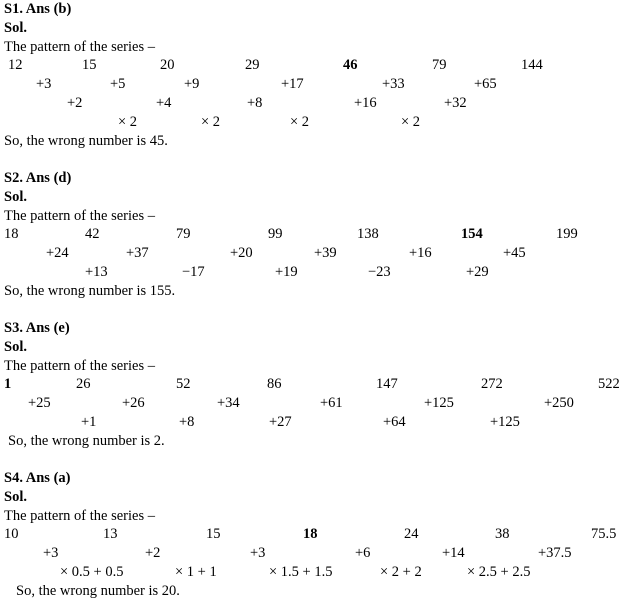 This screenshot has height=601, width=631. What do you see at coordinates (485, 84) in the screenshot?
I see `series-step: +65` at bounding box center [485, 84].